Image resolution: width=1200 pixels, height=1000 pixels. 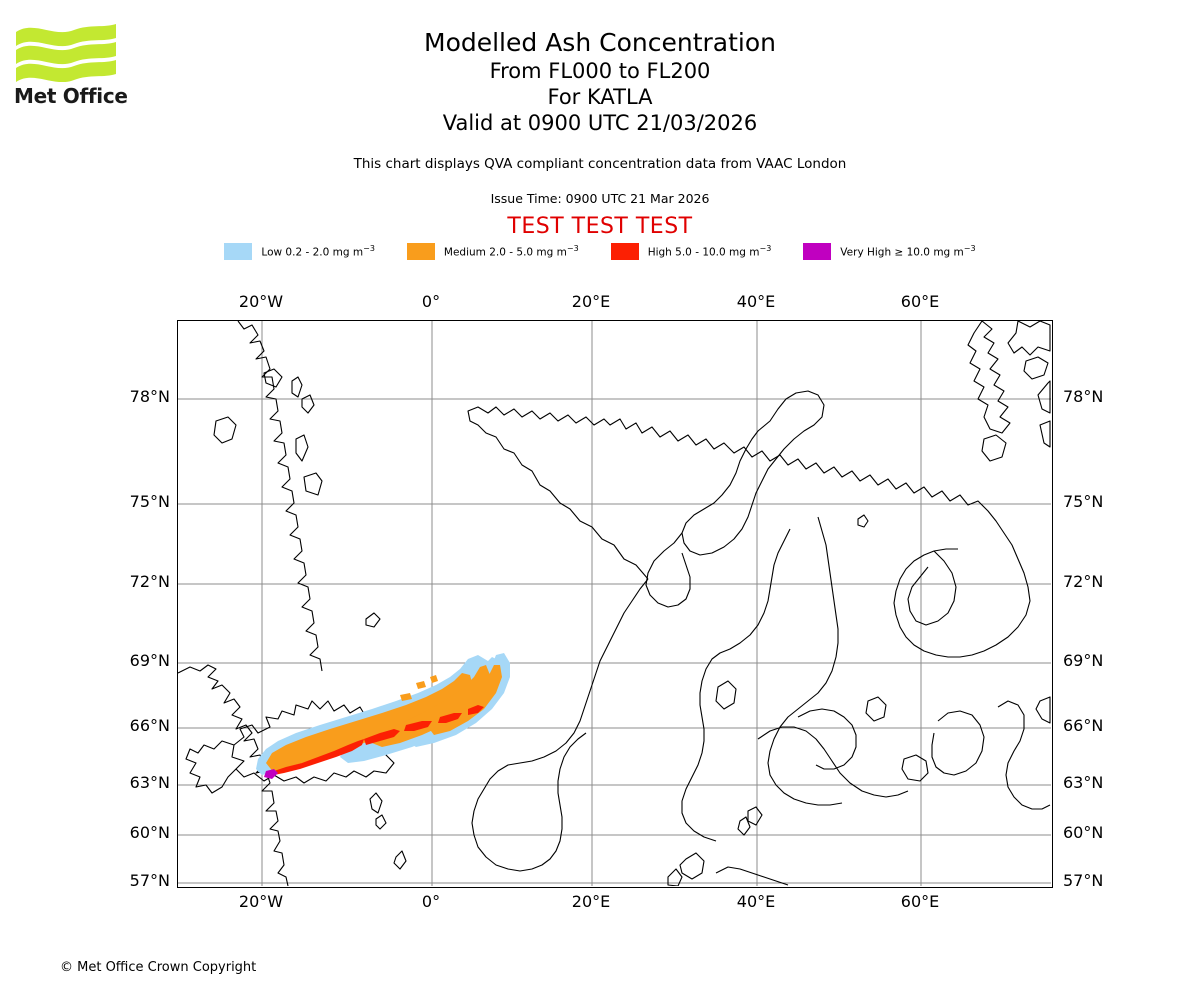 What do you see at coordinates (158, 967) in the screenshot?
I see `copyright-notice: © Met Office Crown Copyright` at bounding box center [158, 967].